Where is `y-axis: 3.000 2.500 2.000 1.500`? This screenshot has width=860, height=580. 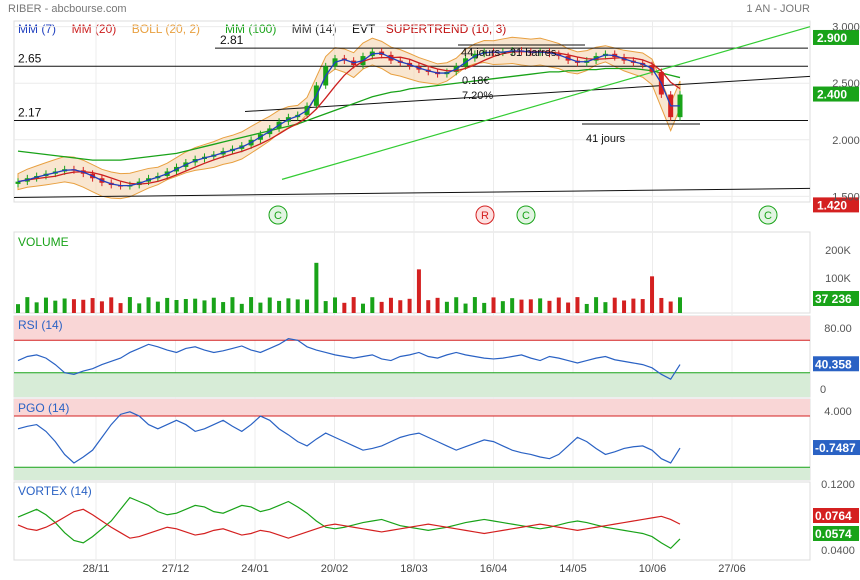 y-axis: 3.000 2.500 2.000 1.500 is located at coordinates (846, 113).